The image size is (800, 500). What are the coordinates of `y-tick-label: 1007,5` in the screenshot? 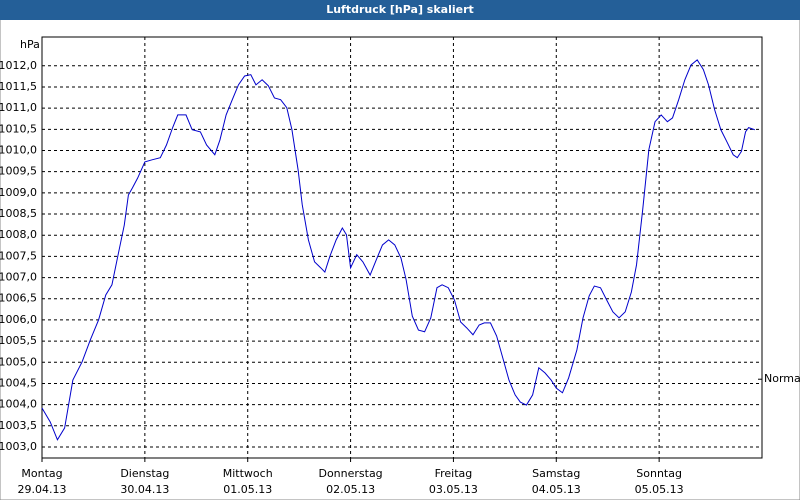 It's located at (18, 255).